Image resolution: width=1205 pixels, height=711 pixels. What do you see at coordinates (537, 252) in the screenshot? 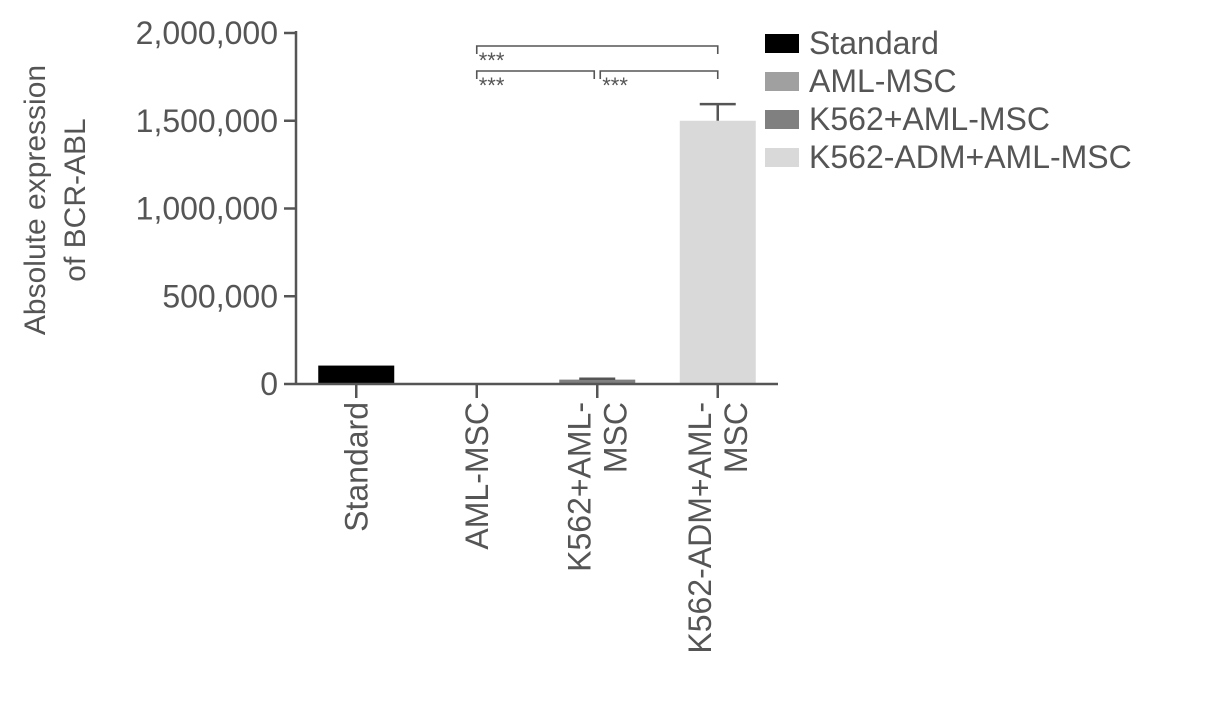
I see `bars` at bounding box center [537, 252].